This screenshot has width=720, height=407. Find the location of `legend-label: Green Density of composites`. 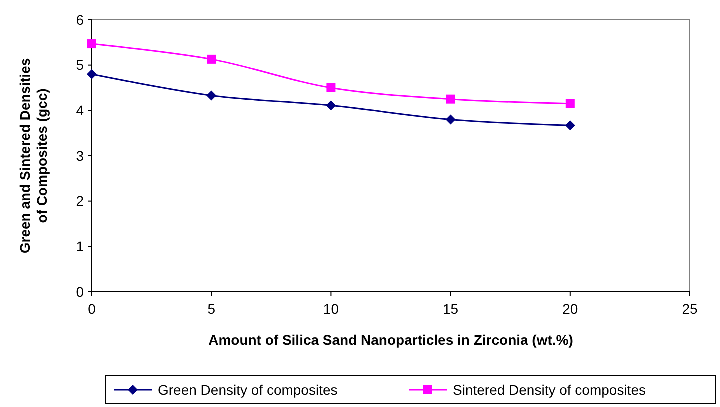

legend-label: Green Density of composites is located at coordinates (248, 390).